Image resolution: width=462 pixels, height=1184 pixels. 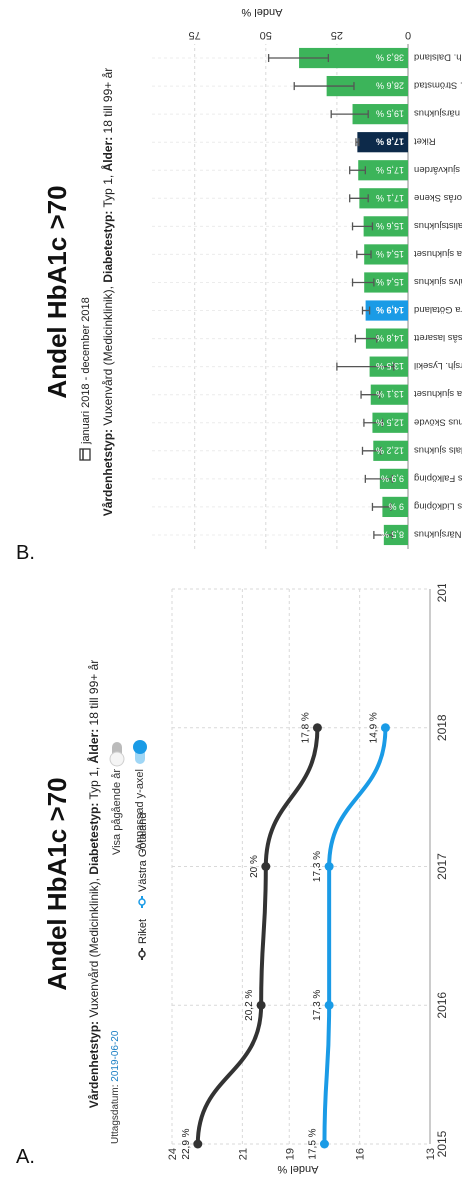 I want to click on bar-chart-title: Andel HbA1c >70, so click(x=57, y=291).